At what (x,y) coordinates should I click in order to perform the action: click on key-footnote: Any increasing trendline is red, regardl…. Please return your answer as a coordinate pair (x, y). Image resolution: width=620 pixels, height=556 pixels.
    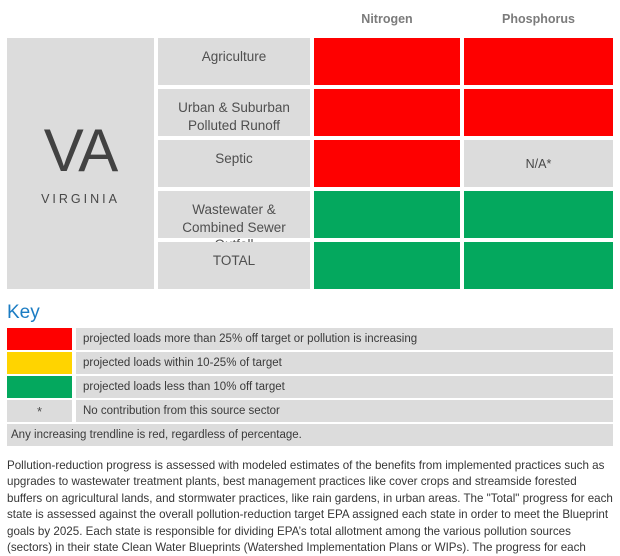
    Looking at the image, I should click on (310, 435).